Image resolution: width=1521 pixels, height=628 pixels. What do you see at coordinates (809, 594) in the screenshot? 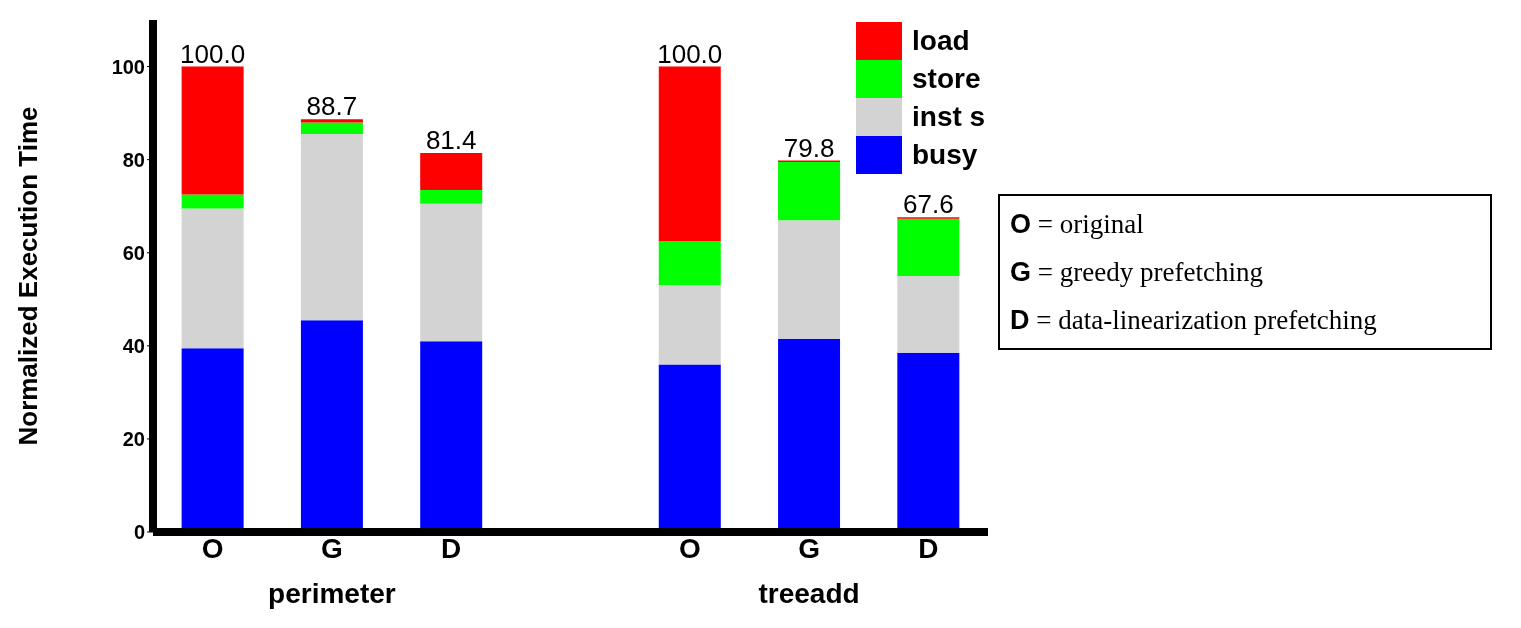
I see `text: treeadd` at bounding box center [809, 594].